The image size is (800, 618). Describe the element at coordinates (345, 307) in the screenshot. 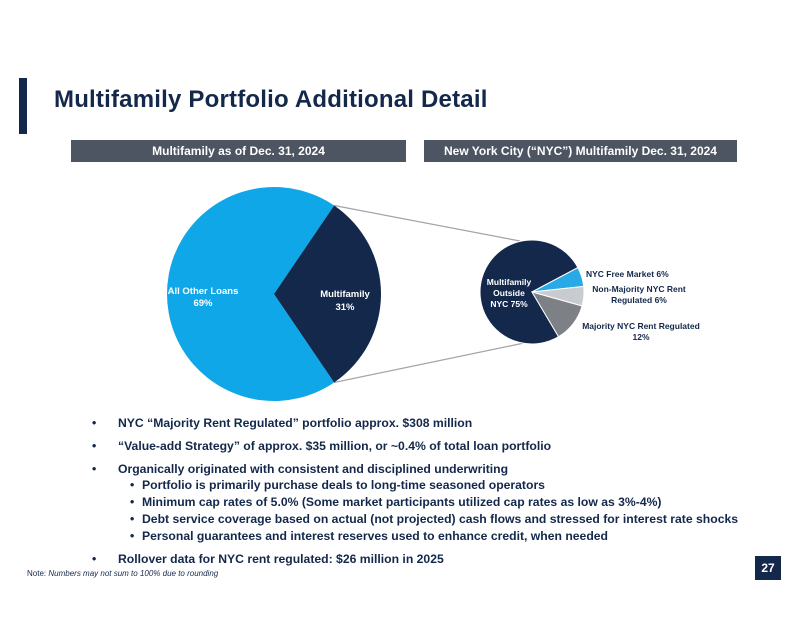

I see `slice-pct-multifamily: 31%` at that location.